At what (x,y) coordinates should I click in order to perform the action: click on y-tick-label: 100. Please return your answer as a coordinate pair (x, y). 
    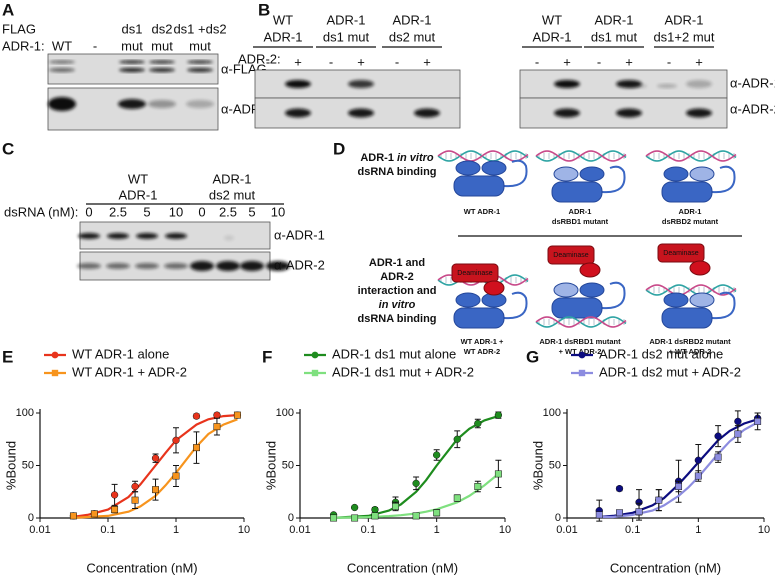
    Looking at the image, I should click on (285, 413).